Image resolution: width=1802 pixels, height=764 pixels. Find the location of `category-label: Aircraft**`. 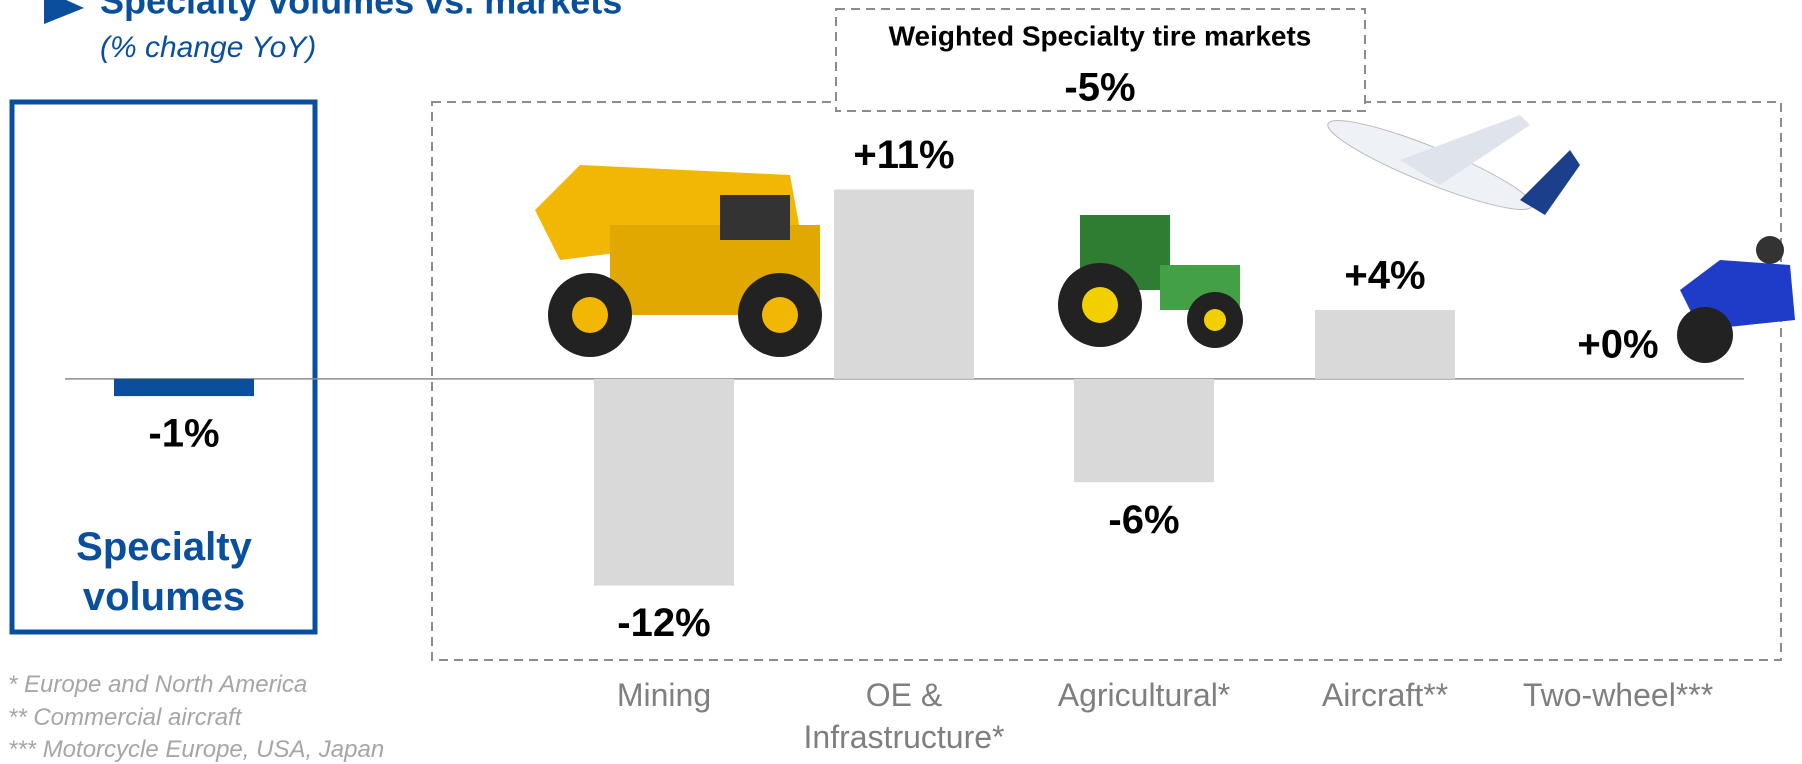

category-label: Aircraft** is located at coordinates (1385, 695).